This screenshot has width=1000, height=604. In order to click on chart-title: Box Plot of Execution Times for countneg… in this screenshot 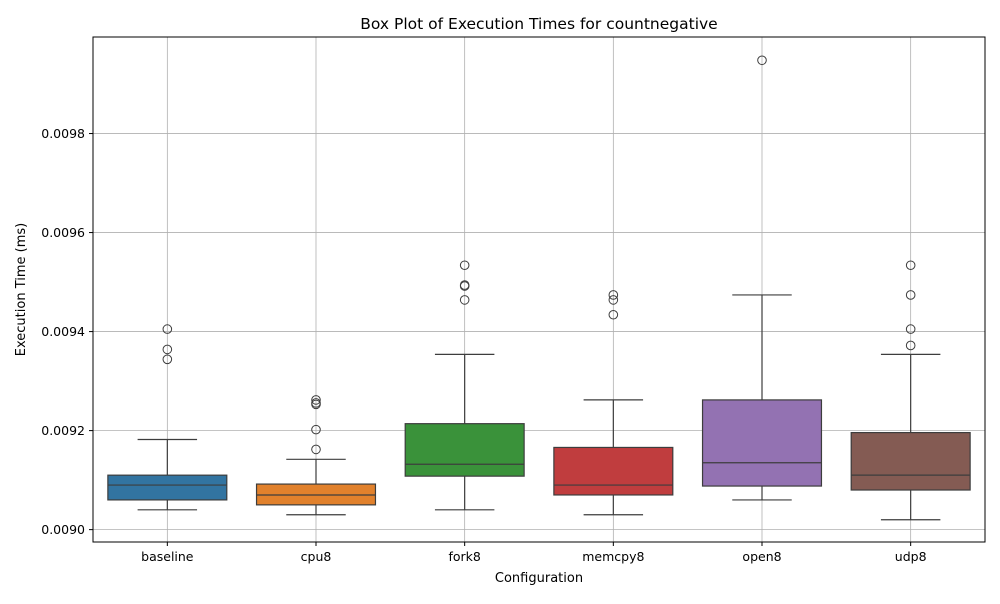, I will do `click(538, 24)`.